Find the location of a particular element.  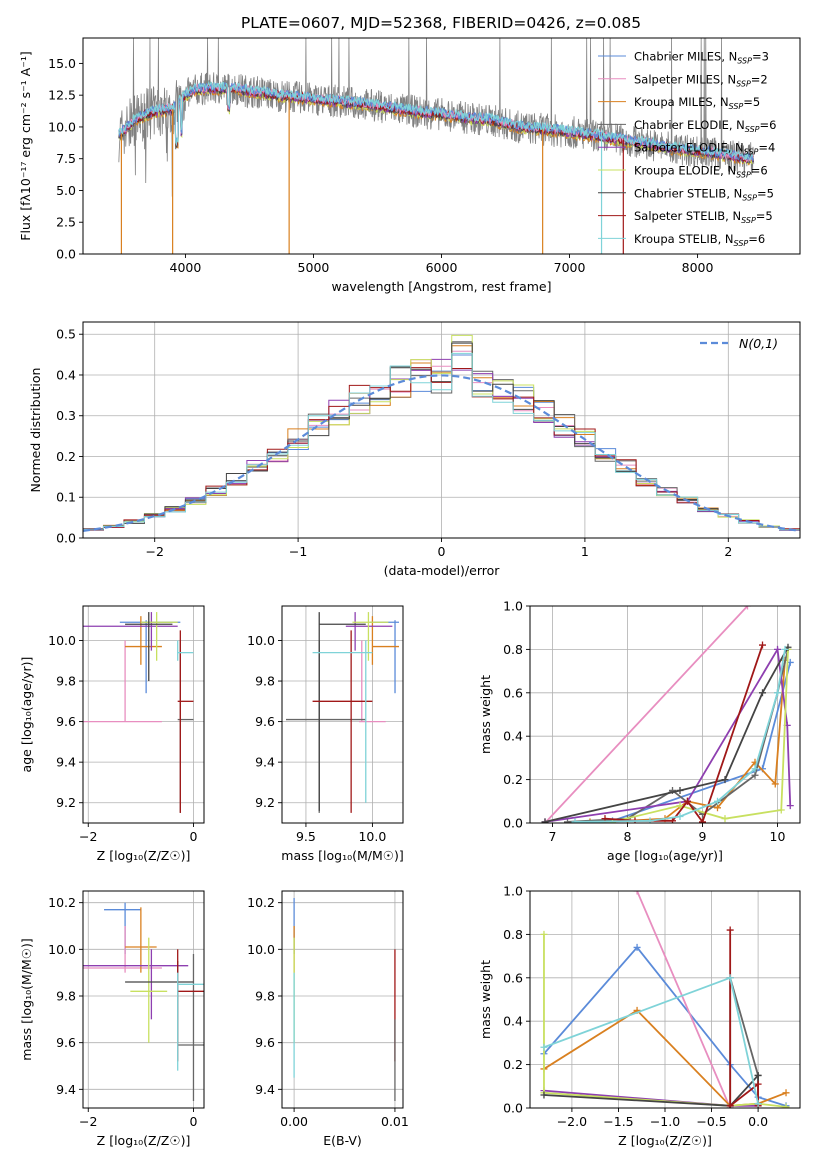

x-tick-label: −1.0 is located at coordinates (665, 1121).